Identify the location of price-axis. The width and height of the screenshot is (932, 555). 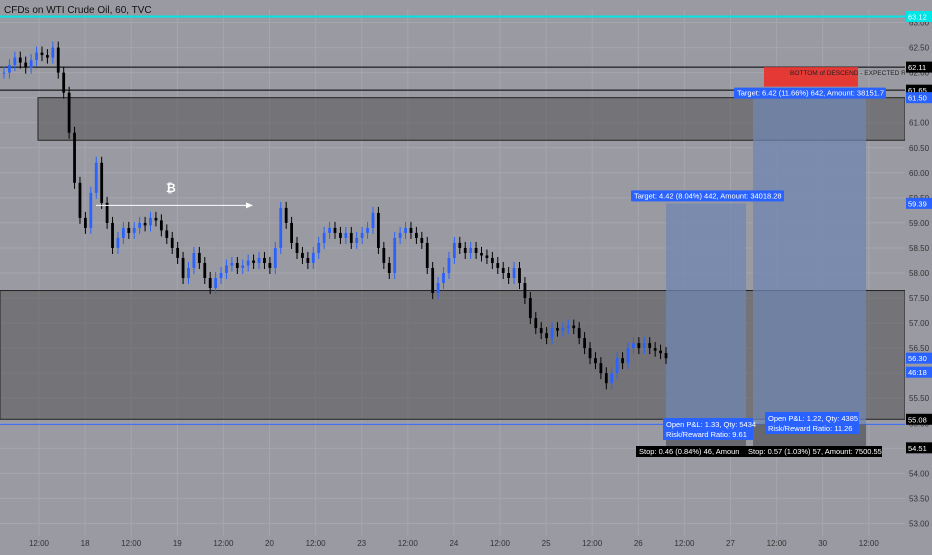
(918, 268).